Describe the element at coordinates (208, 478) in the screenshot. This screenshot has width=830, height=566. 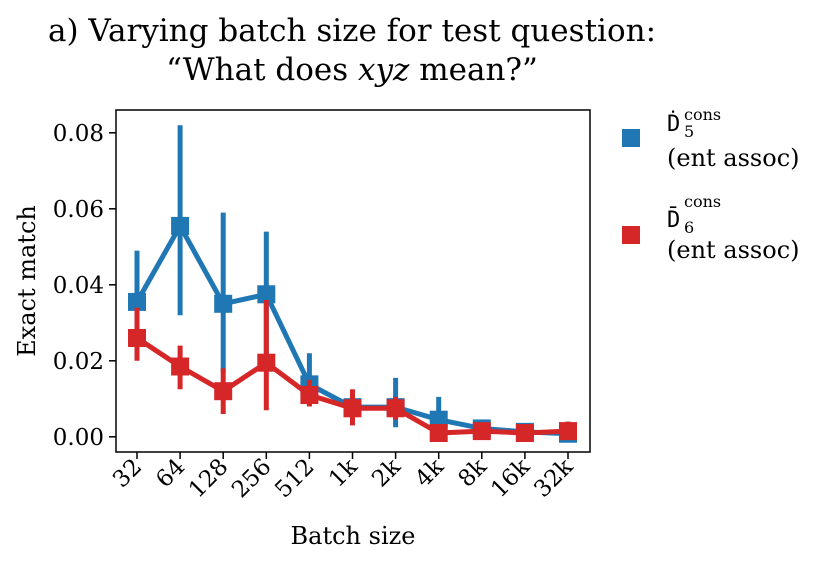
I see `x-tick-label: 128` at that location.